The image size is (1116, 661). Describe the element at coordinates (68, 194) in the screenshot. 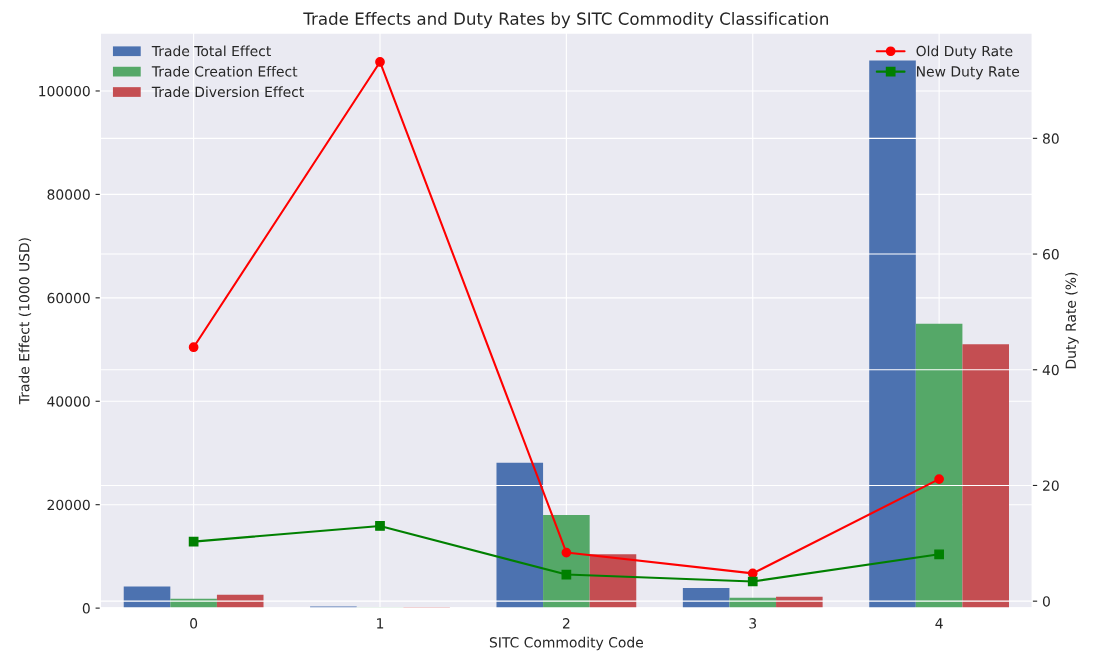

I see `y-tick-label: 80000` at that location.